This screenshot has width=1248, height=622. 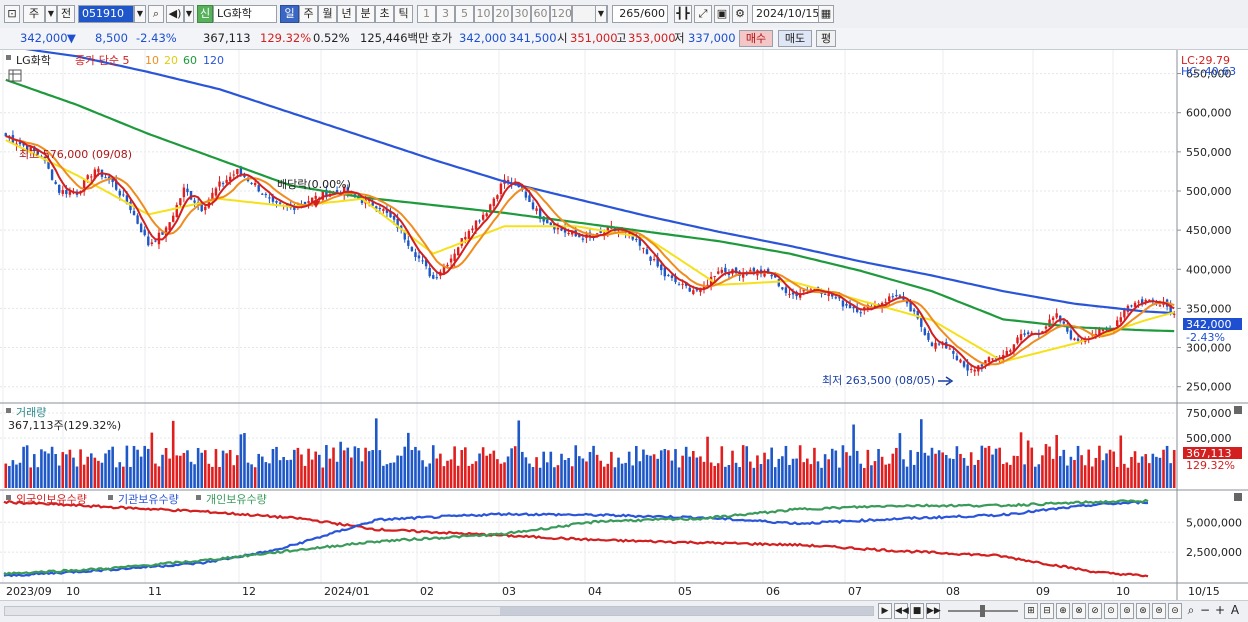 What do you see at coordinates (795, 38) in the screenshot?
I see `sell-button: 매도` at bounding box center [795, 38].